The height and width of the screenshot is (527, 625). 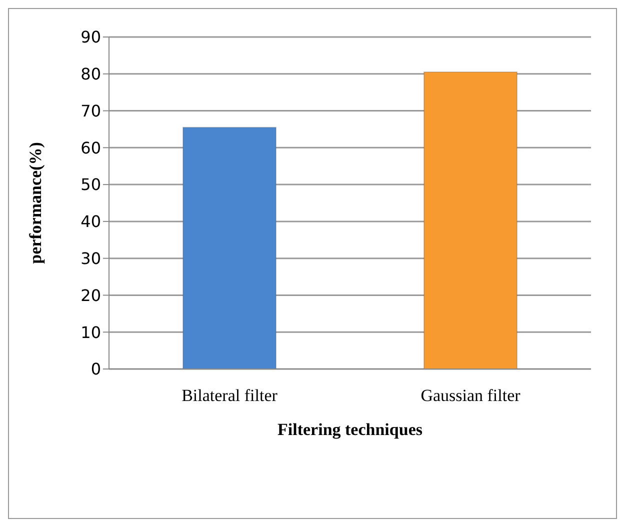 I want to click on y-tick-label: 30, so click(x=90, y=258).